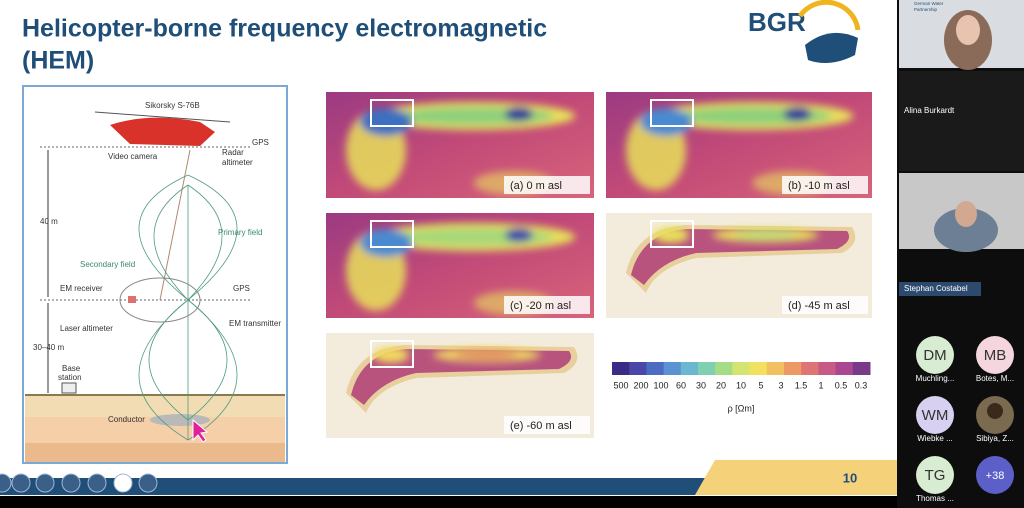 Image resolution: width=1024 pixels, height=508 pixels. I want to click on map-panel: (c) -20 m asl, so click(460, 265).